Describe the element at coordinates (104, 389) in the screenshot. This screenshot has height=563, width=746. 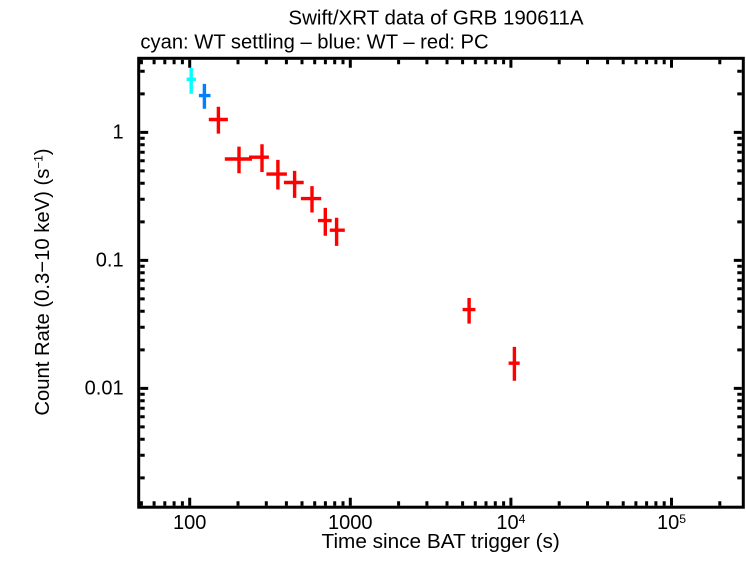
I see `svg-text: 0.01` at that location.